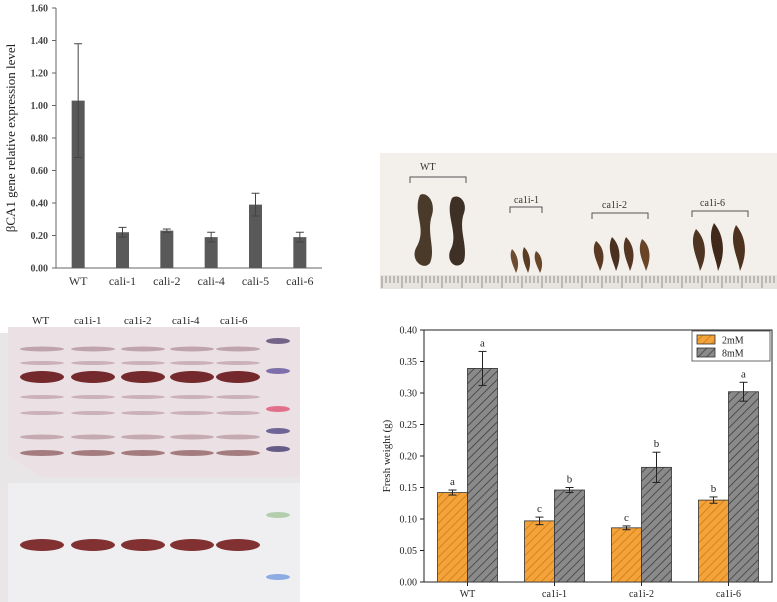  I want to click on plant-specimens, so click(579, 233).